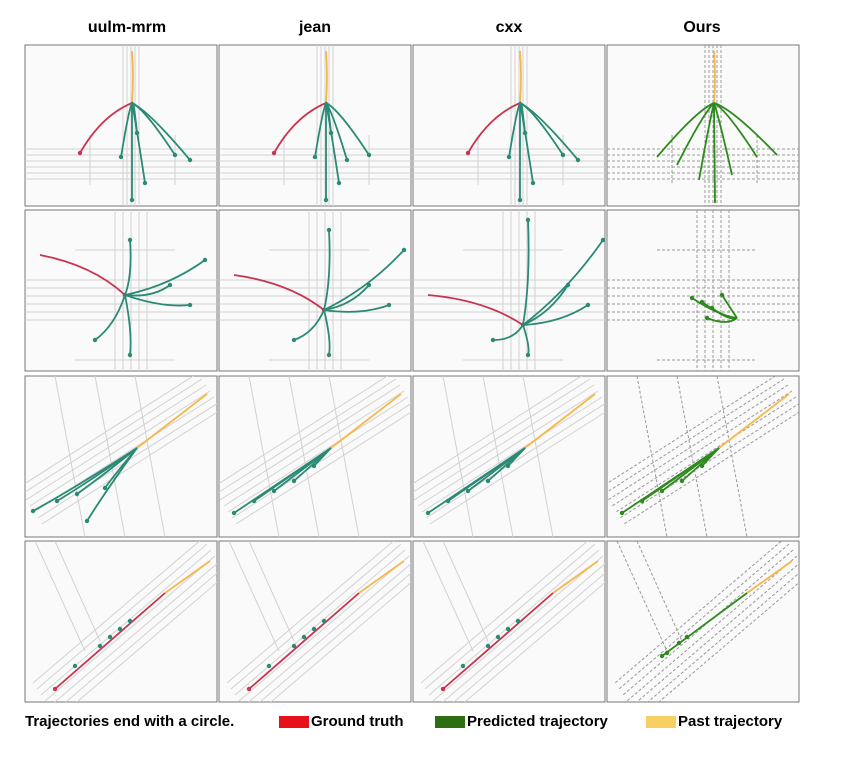  I want to click on legend-label: Past trajectory, so click(730, 721).